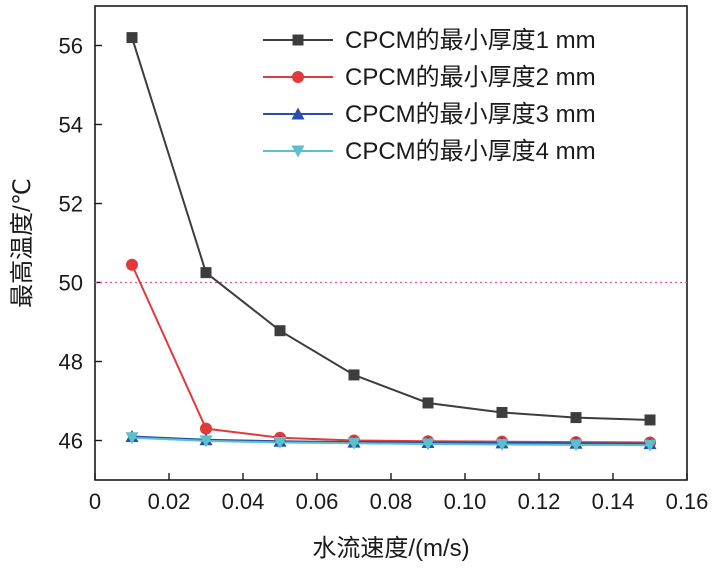  I want to click on y-tick-label: 46, so click(71, 441).